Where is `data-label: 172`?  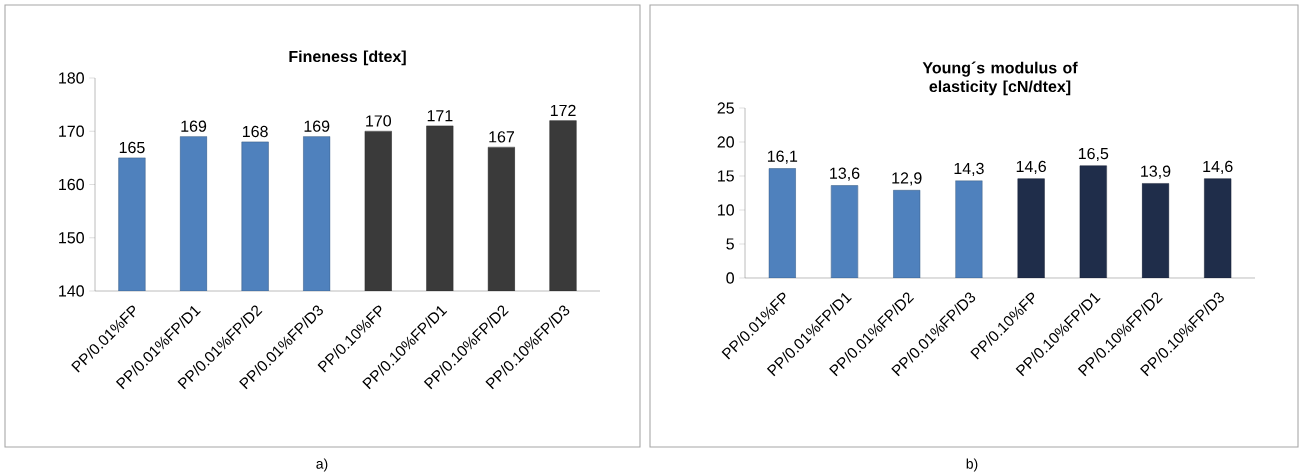
data-label: 172 is located at coordinates (563, 110).